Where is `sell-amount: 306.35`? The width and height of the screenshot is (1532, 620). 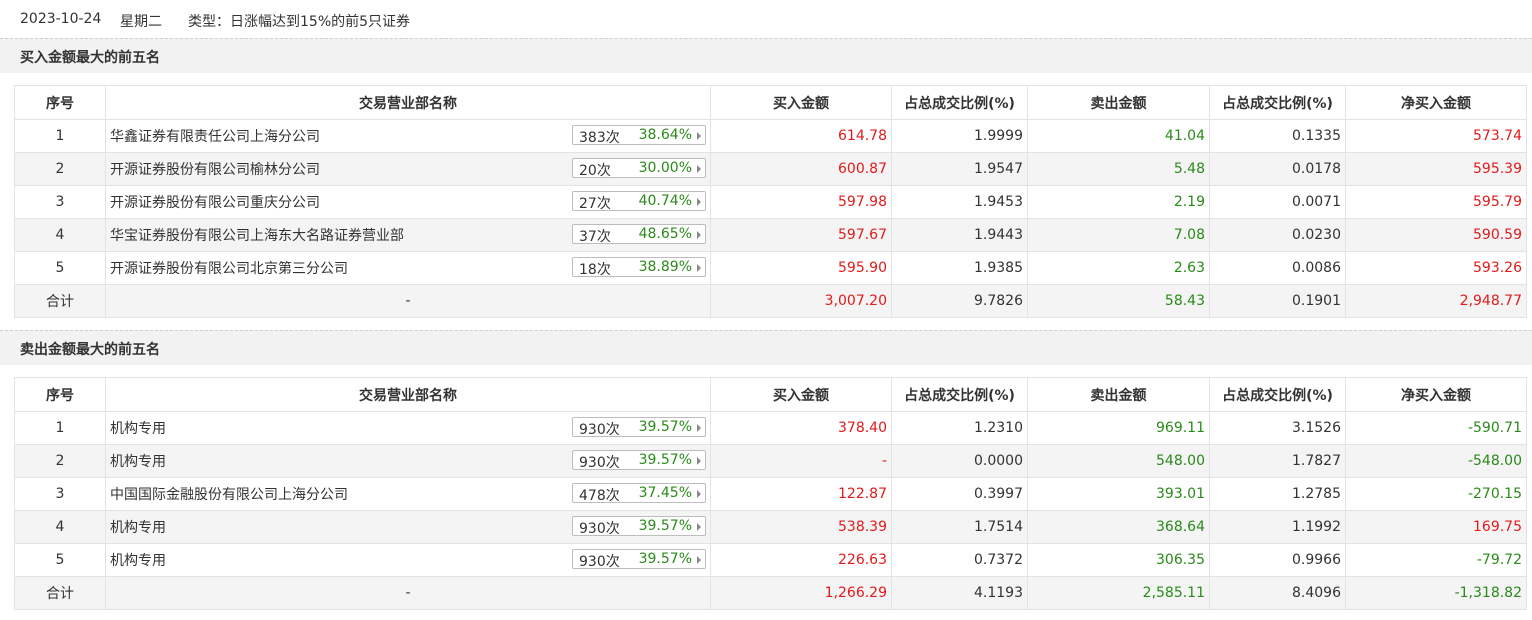
sell-amount: 306.35 is located at coordinates (1118, 560).